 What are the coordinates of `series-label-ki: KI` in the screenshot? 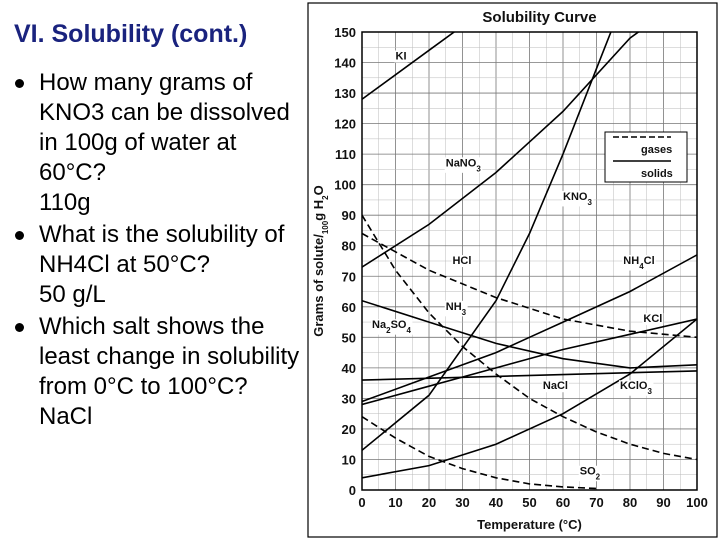 It's located at (401, 56).